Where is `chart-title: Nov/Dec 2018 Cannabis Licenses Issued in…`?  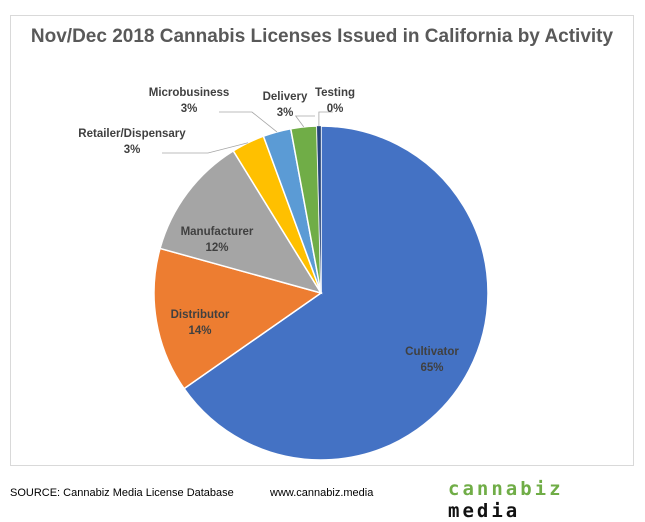 chart-title: Nov/Dec 2018 Cannabis Licenses Issued in… is located at coordinates (322, 36).